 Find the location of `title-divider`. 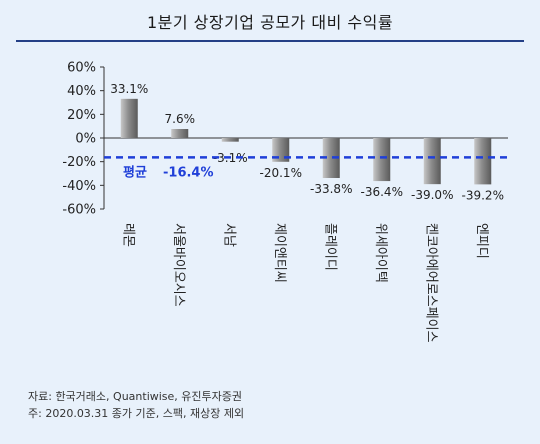

title-divider is located at coordinates (270, 41).